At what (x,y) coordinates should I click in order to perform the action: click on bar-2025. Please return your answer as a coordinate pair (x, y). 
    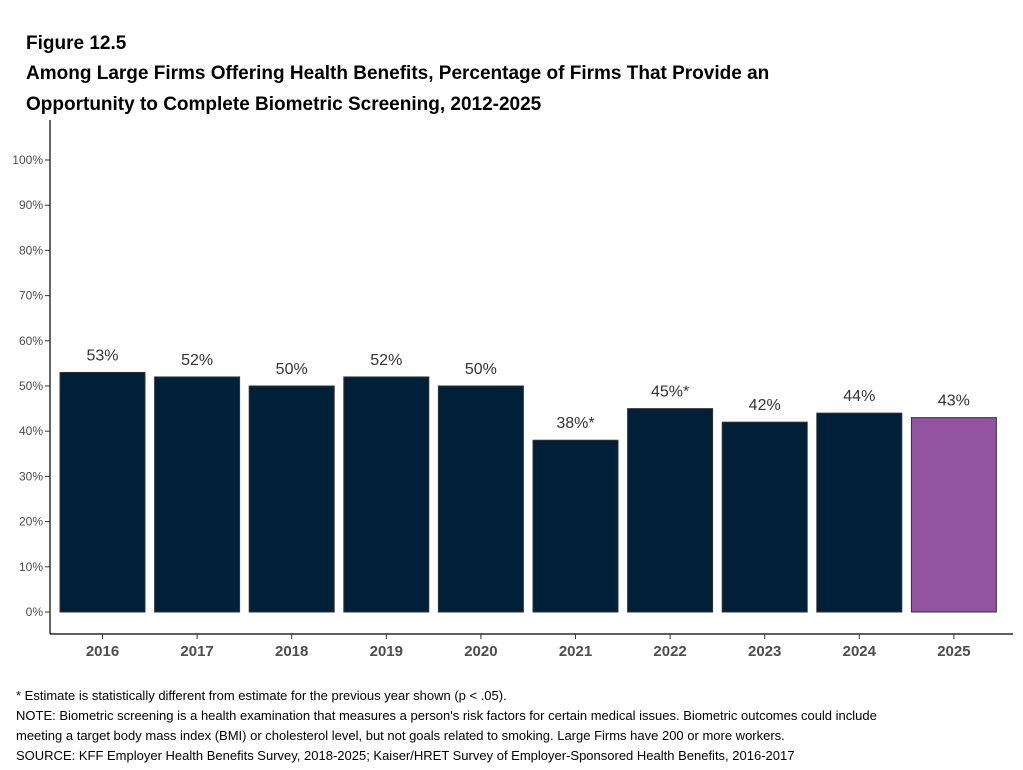
    Looking at the image, I should click on (953, 515).